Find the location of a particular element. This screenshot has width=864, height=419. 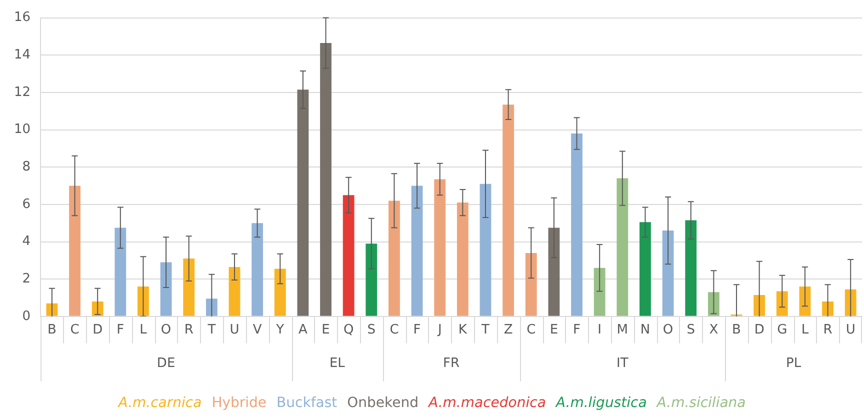

x-tick-label: I is located at coordinates (600, 330).